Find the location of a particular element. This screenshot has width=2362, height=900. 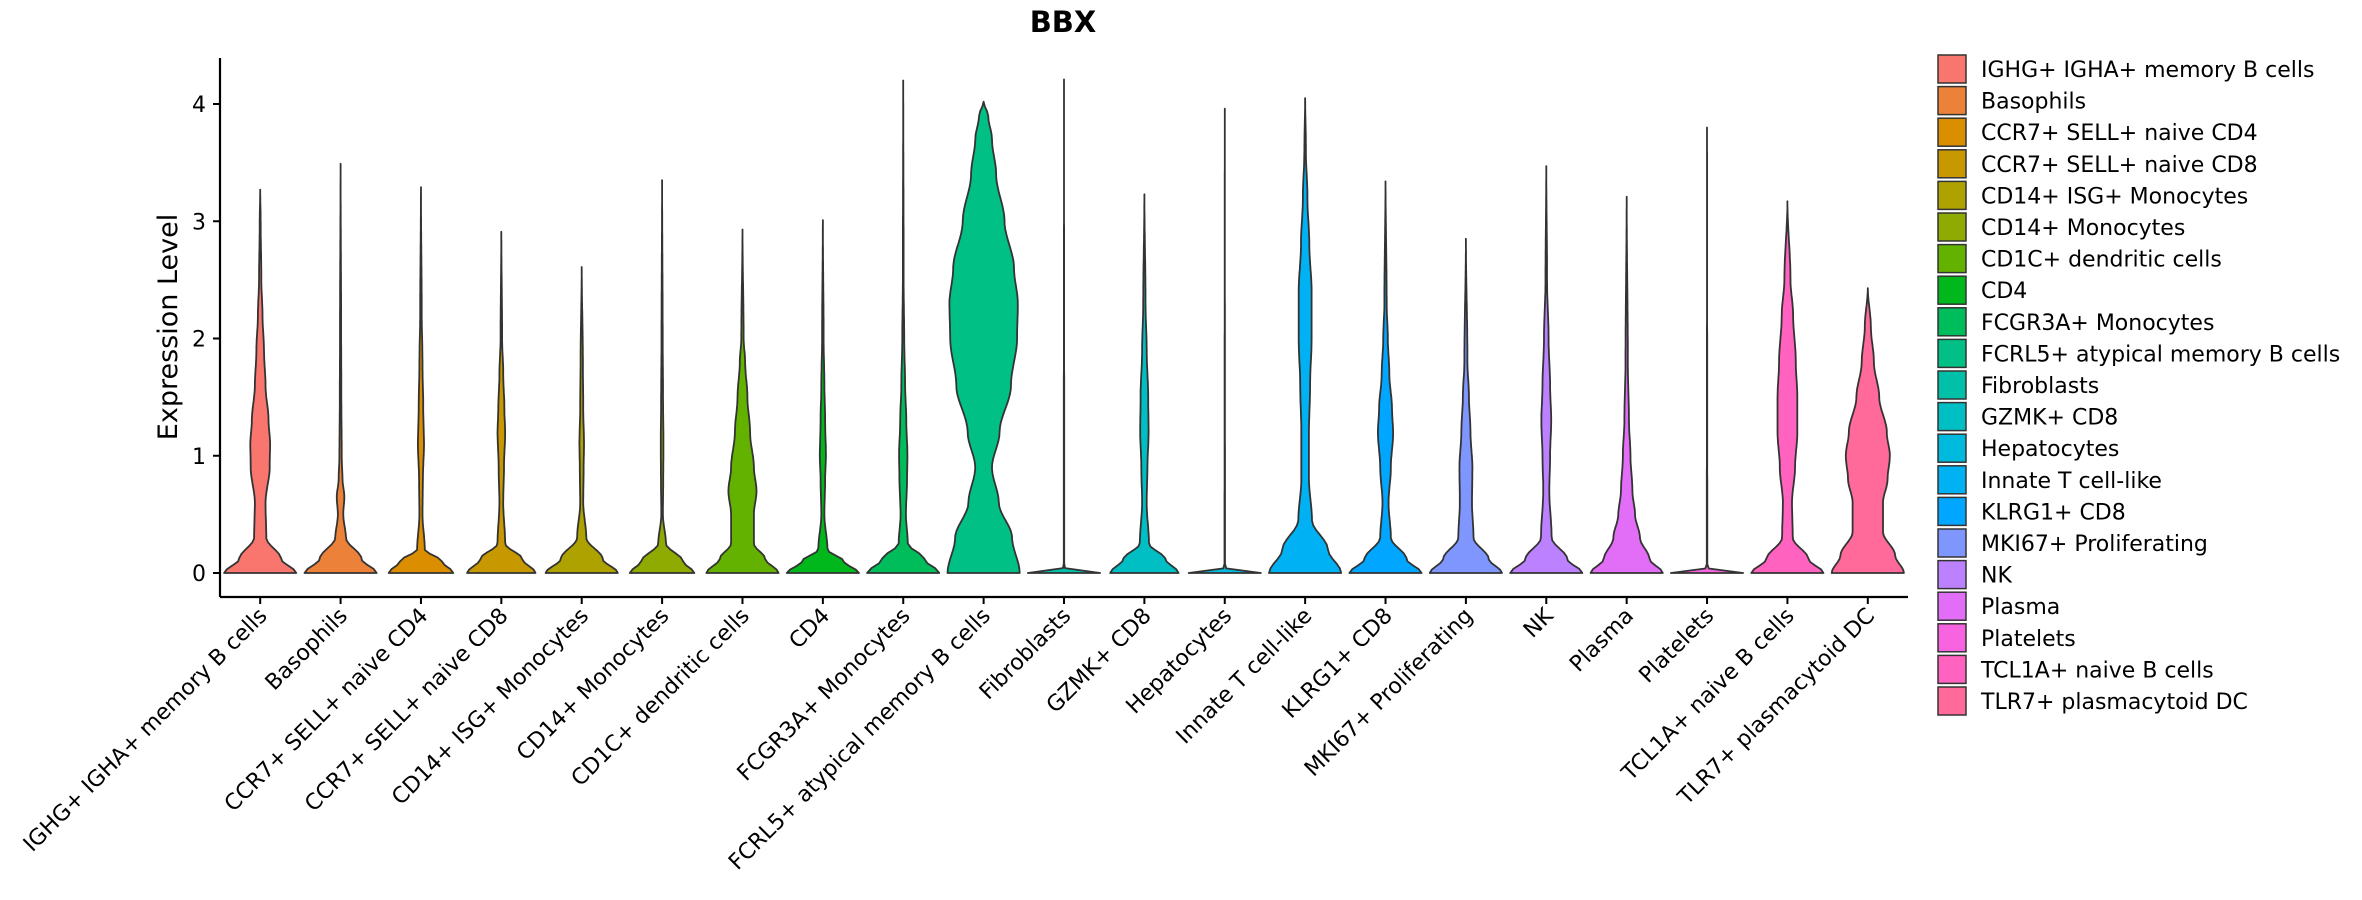

y-tick-label: 4 is located at coordinates (199, 105).